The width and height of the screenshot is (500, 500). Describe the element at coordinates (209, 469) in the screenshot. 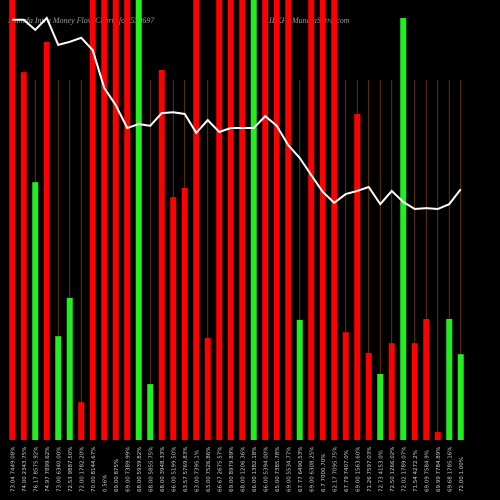

I see `x-tick-label: 63.00 7526.86%` at that location.